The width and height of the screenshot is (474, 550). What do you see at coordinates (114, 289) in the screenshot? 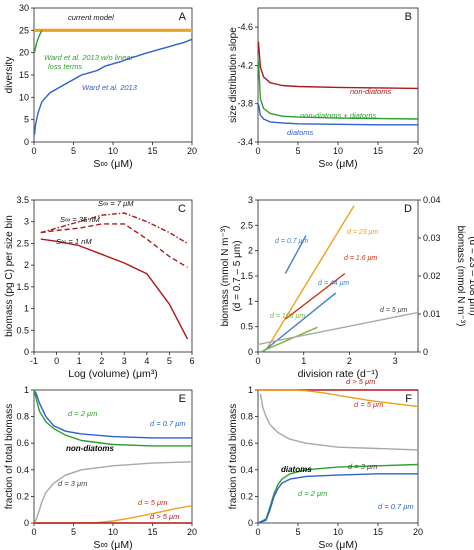
I see `series-line-s-1-nm` at bounding box center [114, 289].